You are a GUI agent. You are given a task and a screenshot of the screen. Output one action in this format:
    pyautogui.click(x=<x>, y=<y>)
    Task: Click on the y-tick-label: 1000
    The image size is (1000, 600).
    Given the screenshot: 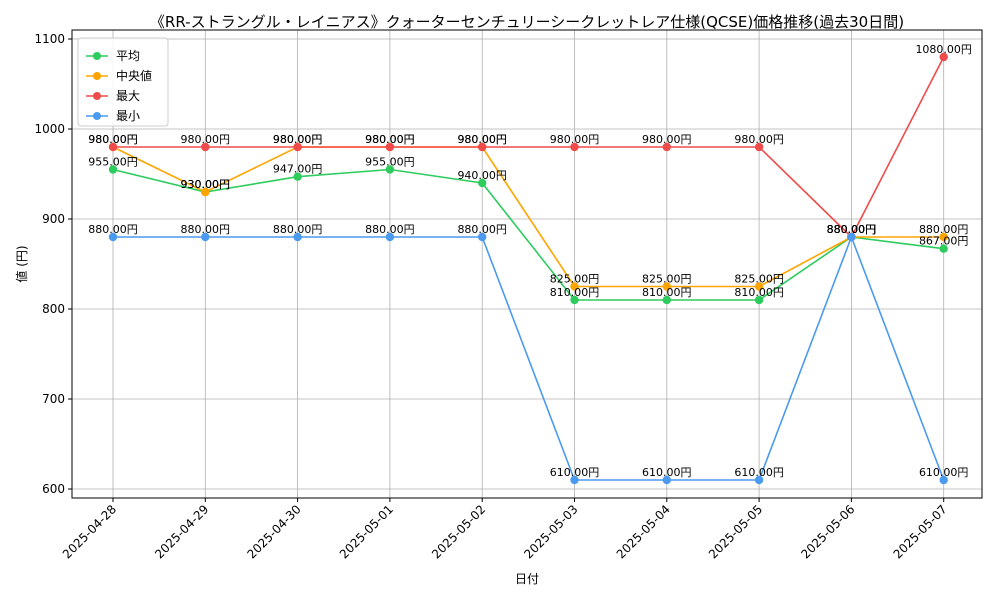 What is the action you would take?
    pyautogui.click(x=49, y=129)
    